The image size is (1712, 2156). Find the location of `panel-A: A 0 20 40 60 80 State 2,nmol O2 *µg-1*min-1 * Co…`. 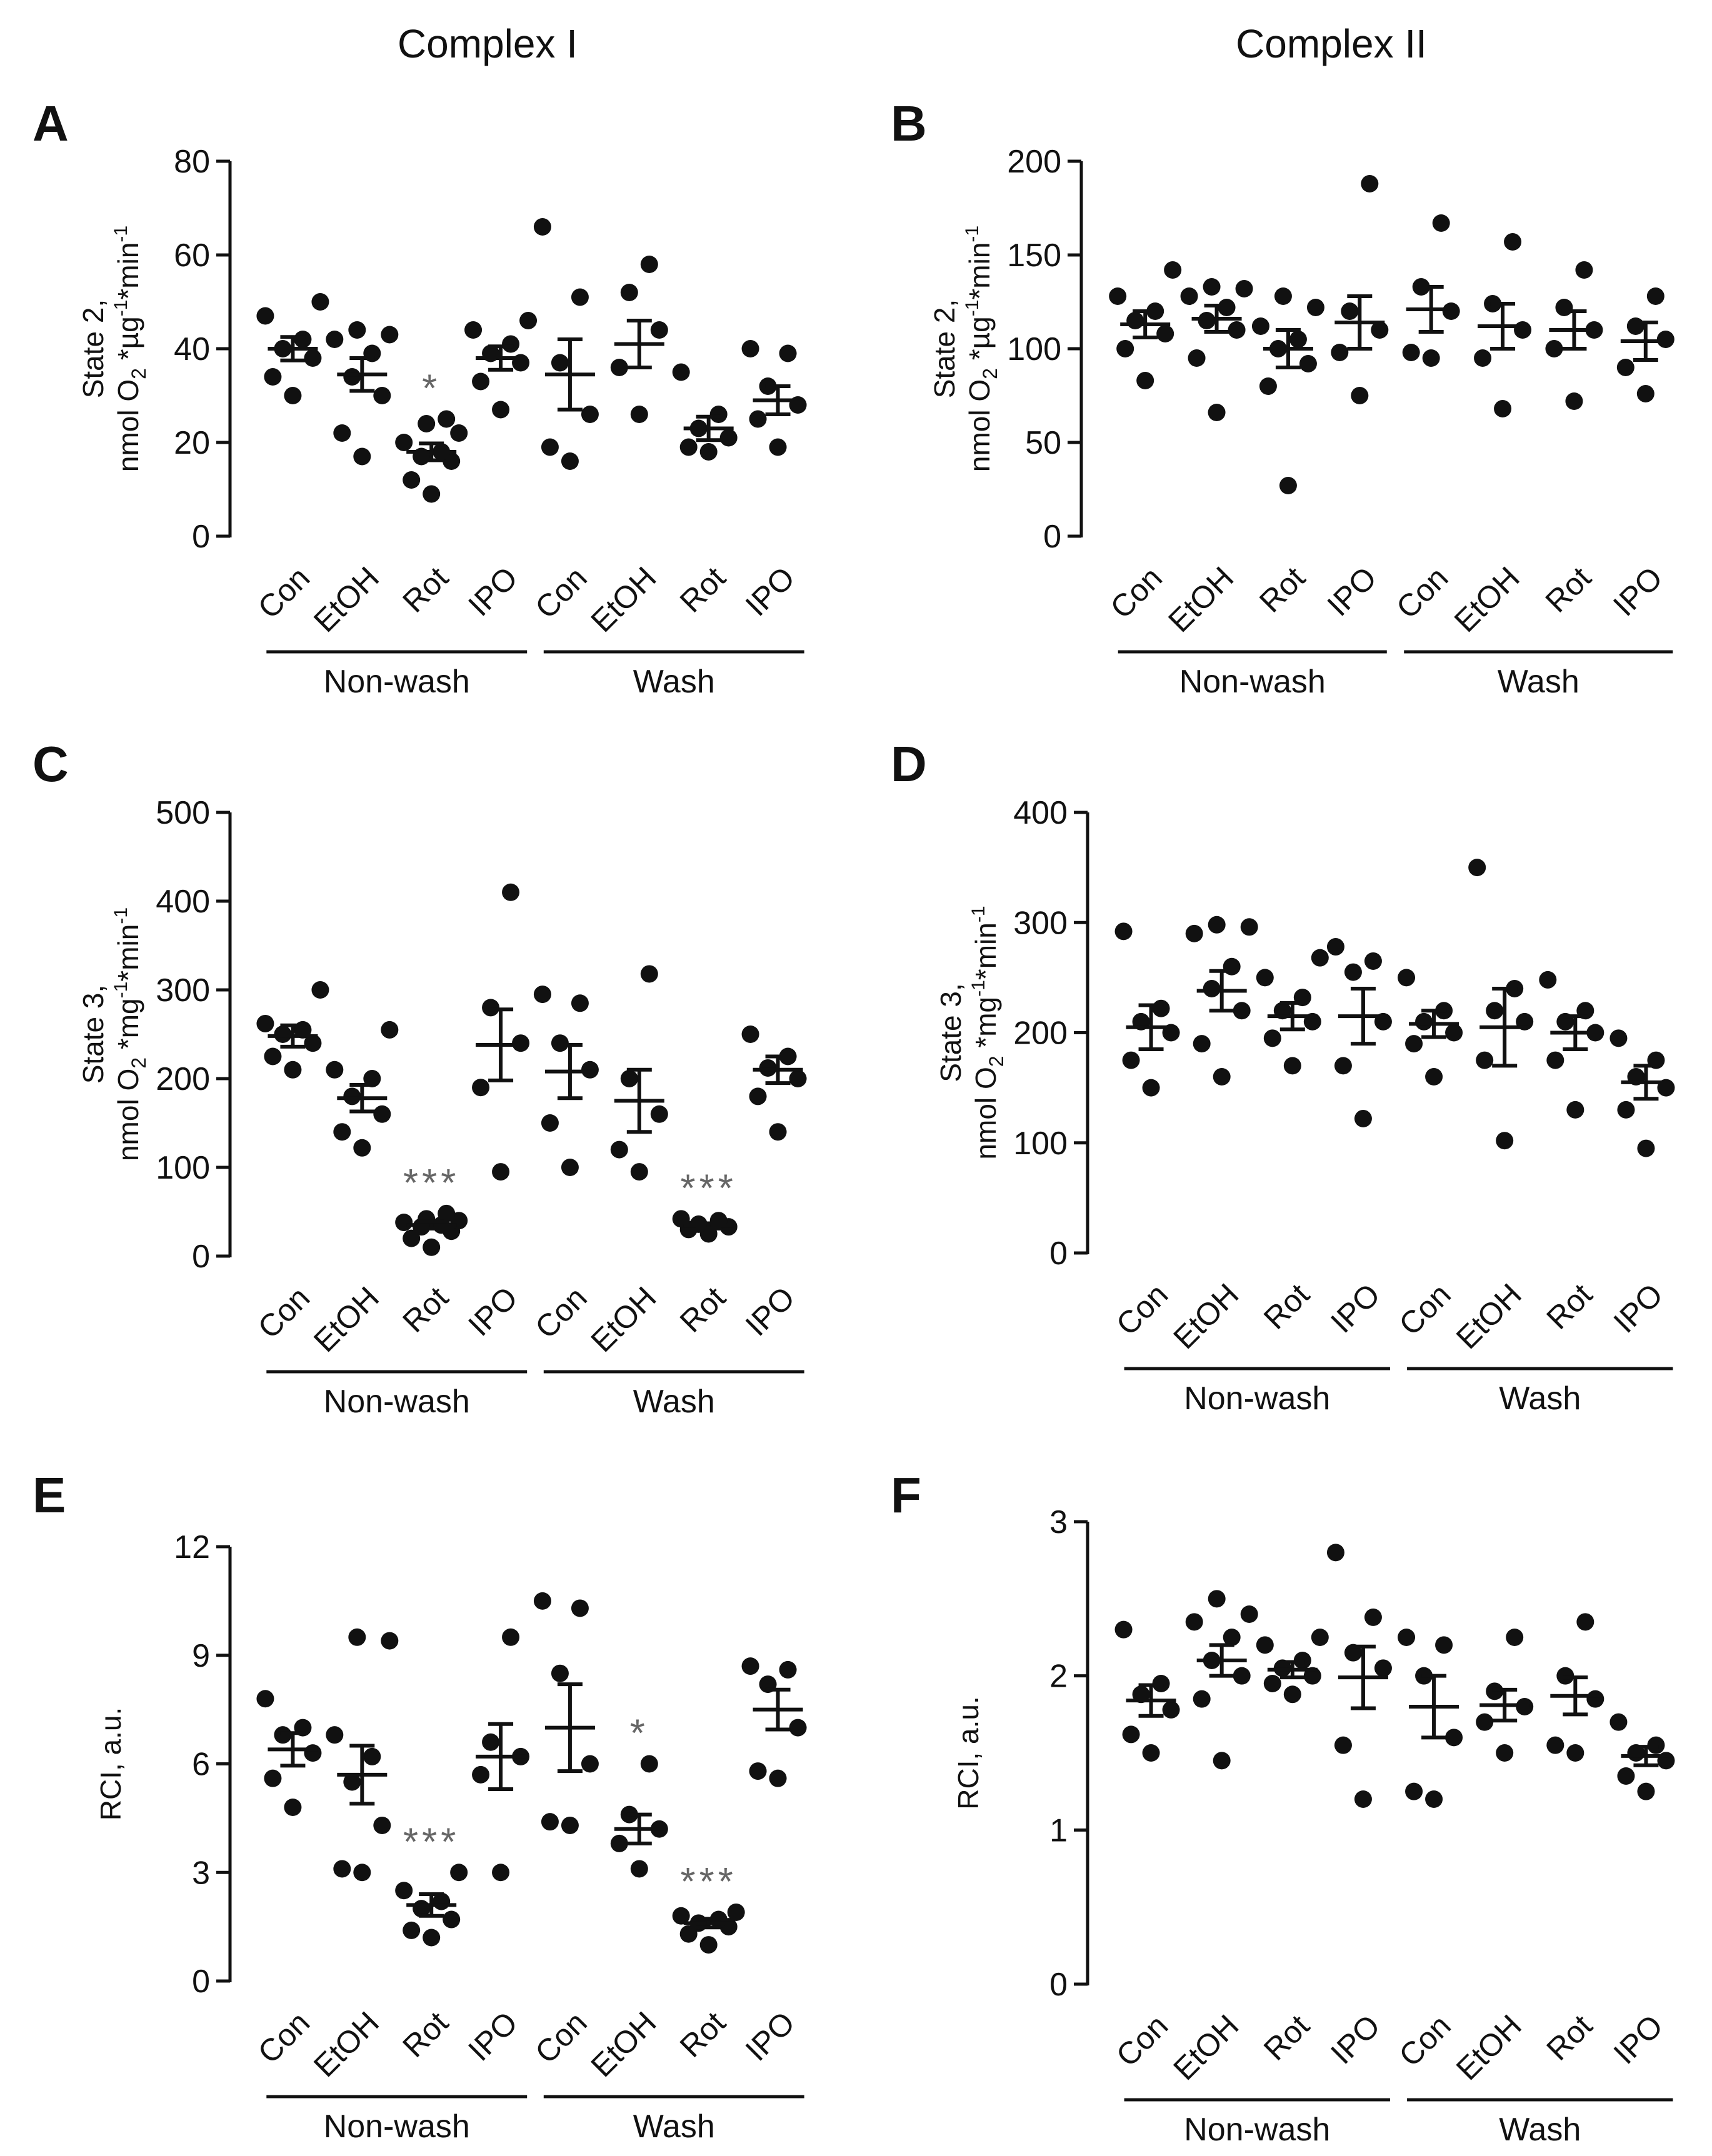

panel-A: A 0 20 40 60 80 State 2,nmol O2 *µg-1*min-1 * Co… is located at coordinates (420, 398).